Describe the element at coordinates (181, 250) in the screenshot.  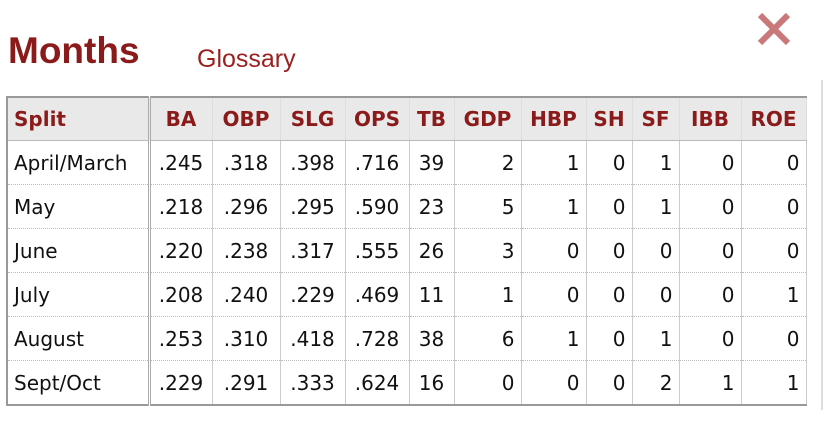
I see `stat-cell: .220` at that location.